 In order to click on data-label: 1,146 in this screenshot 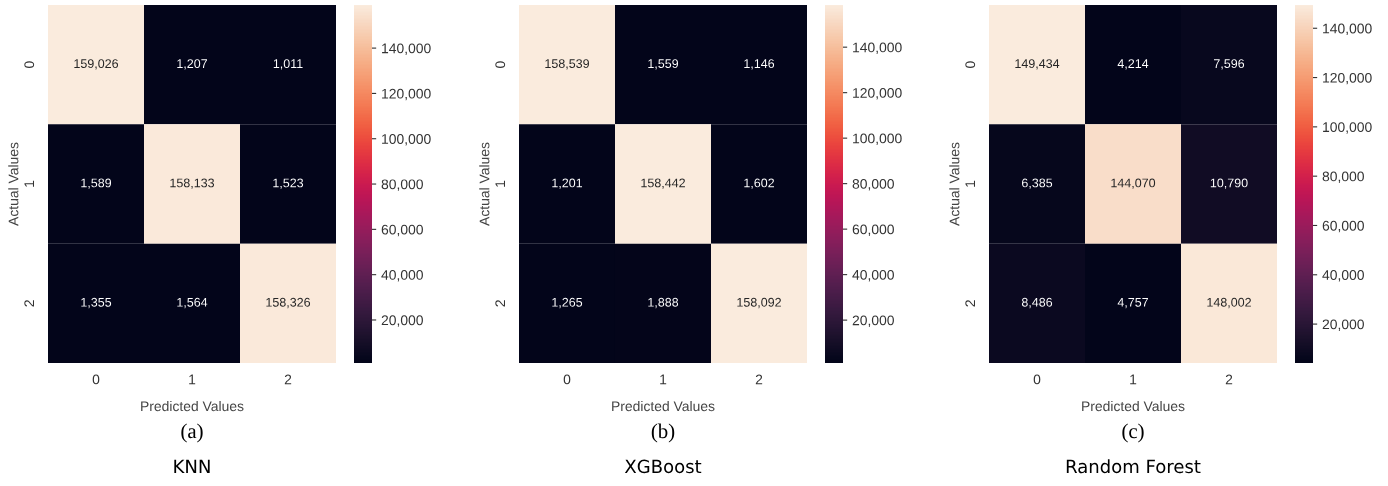, I will do `click(759, 64)`.